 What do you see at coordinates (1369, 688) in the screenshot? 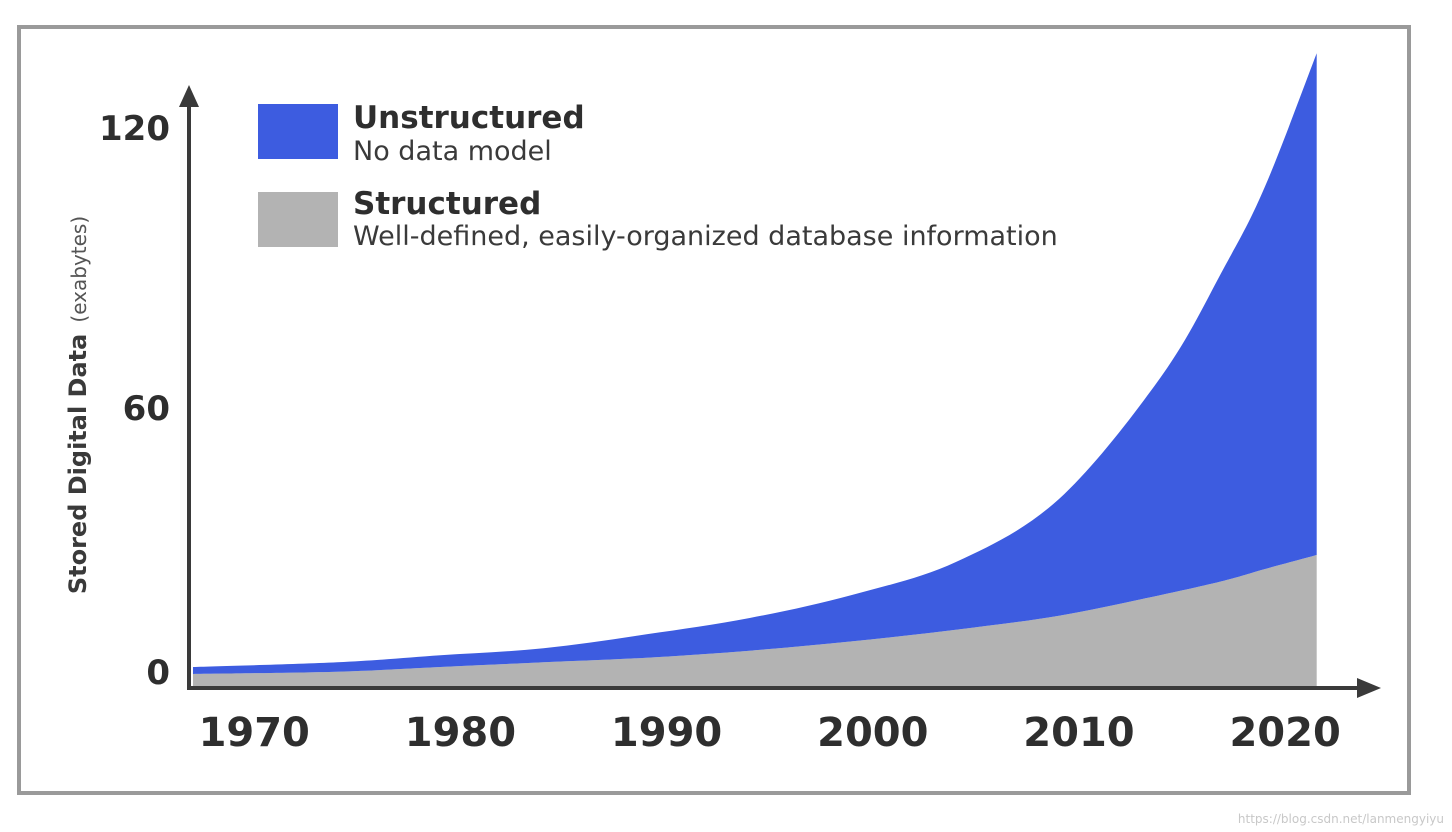
I see `x-axis-arrow` at bounding box center [1369, 688].